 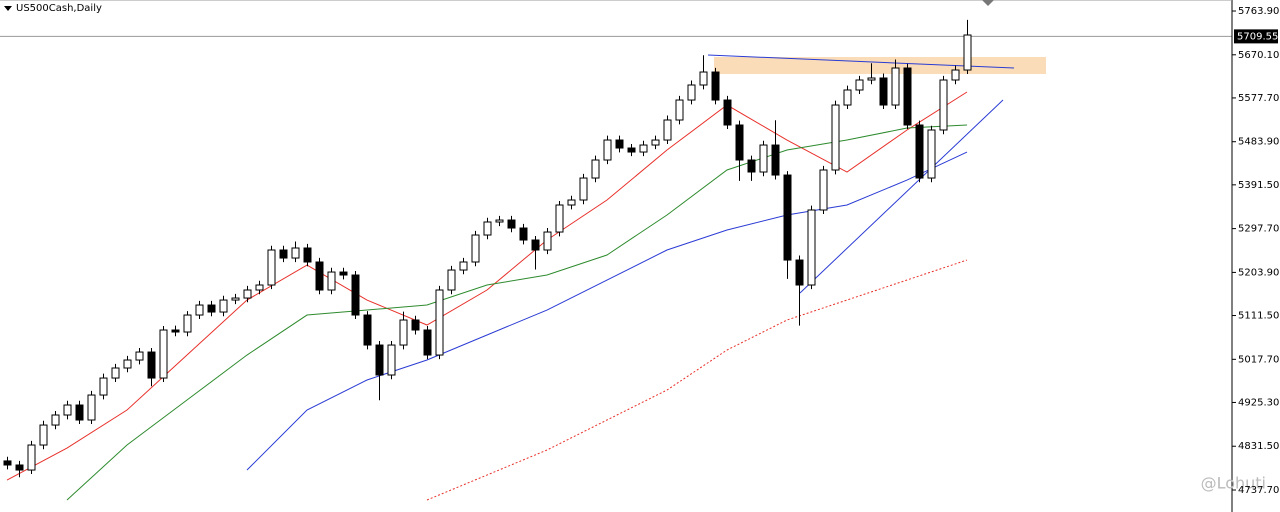 I want to click on last-price-label: 5709.55, so click(x=1257, y=36).